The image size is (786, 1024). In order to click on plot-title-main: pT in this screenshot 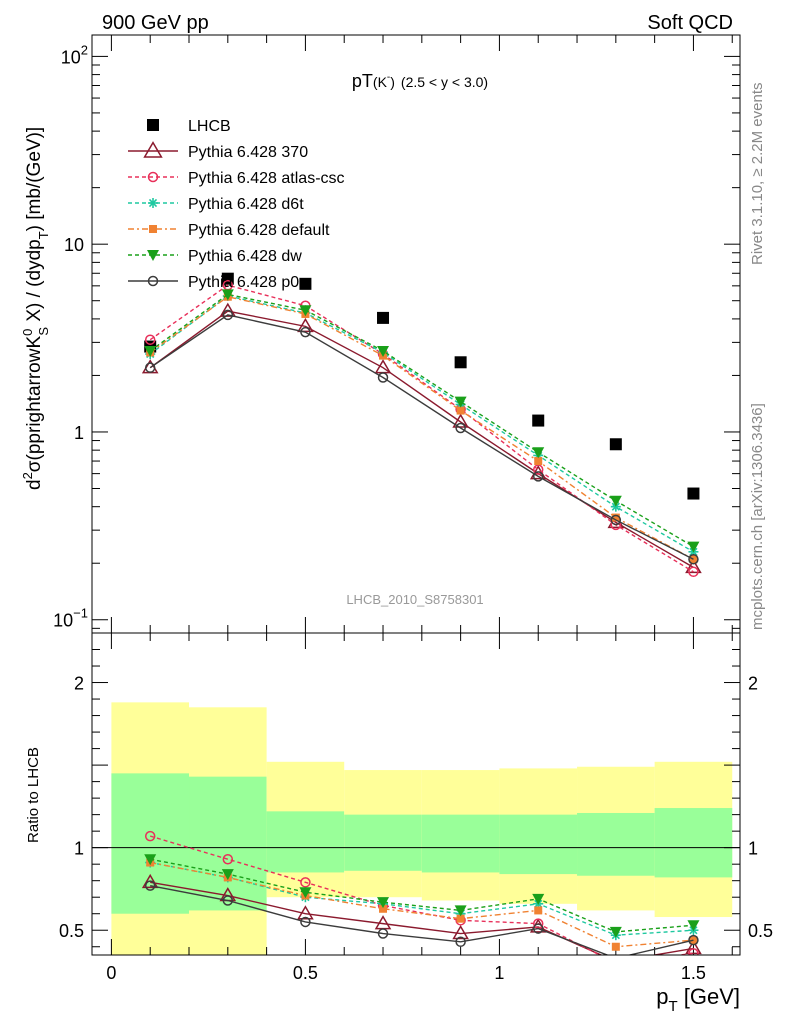, I will do `click(362, 81)`.